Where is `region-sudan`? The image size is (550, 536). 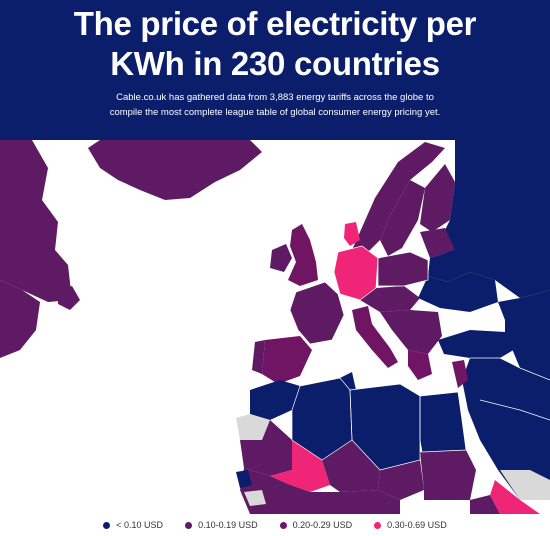
region-sudan is located at coordinates (448, 475).